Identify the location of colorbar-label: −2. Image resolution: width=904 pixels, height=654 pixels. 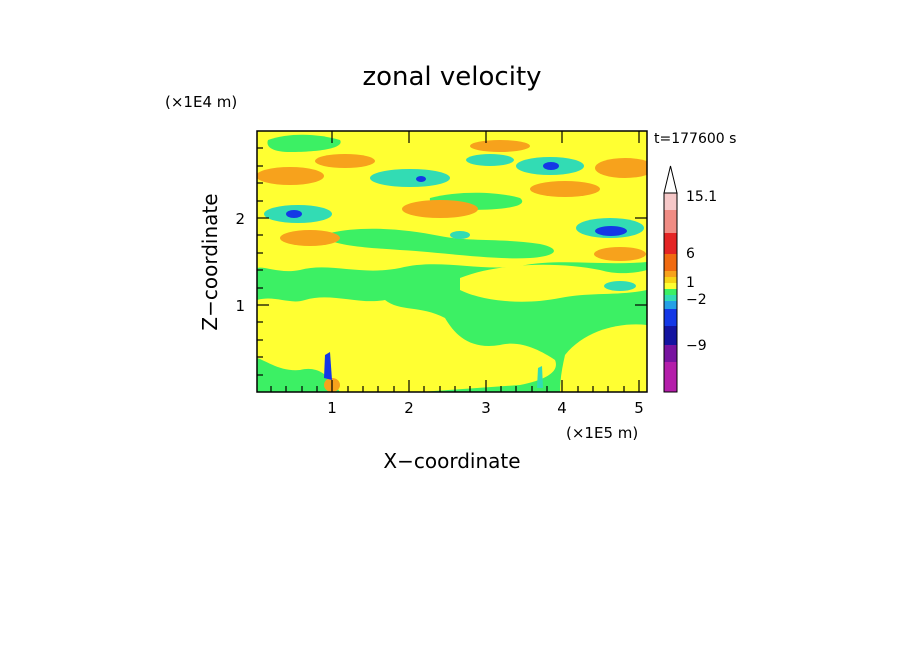
(696, 300).